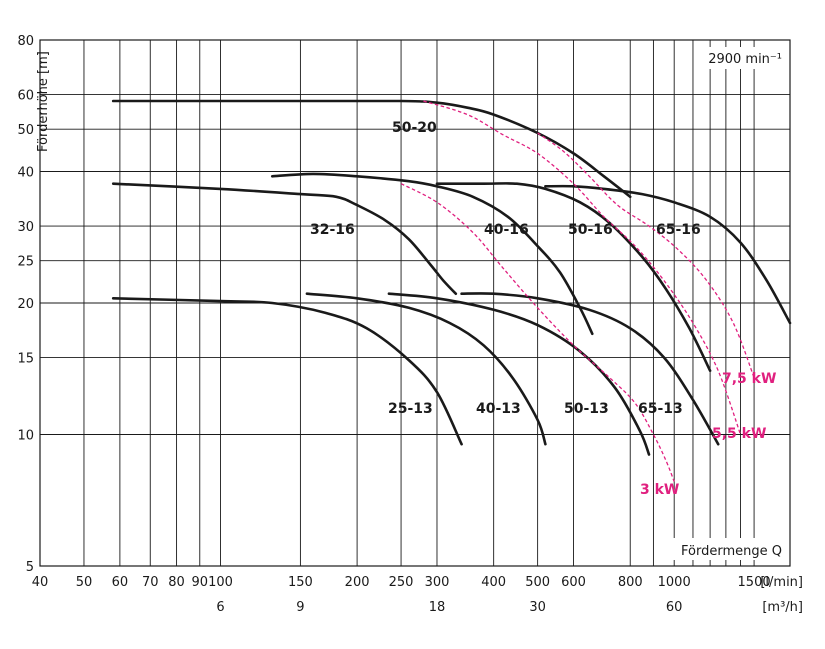 The image size is (825, 649). What do you see at coordinates (414, 128) in the screenshot?
I see `curve-label-50-20: 50-20` at bounding box center [414, 128].